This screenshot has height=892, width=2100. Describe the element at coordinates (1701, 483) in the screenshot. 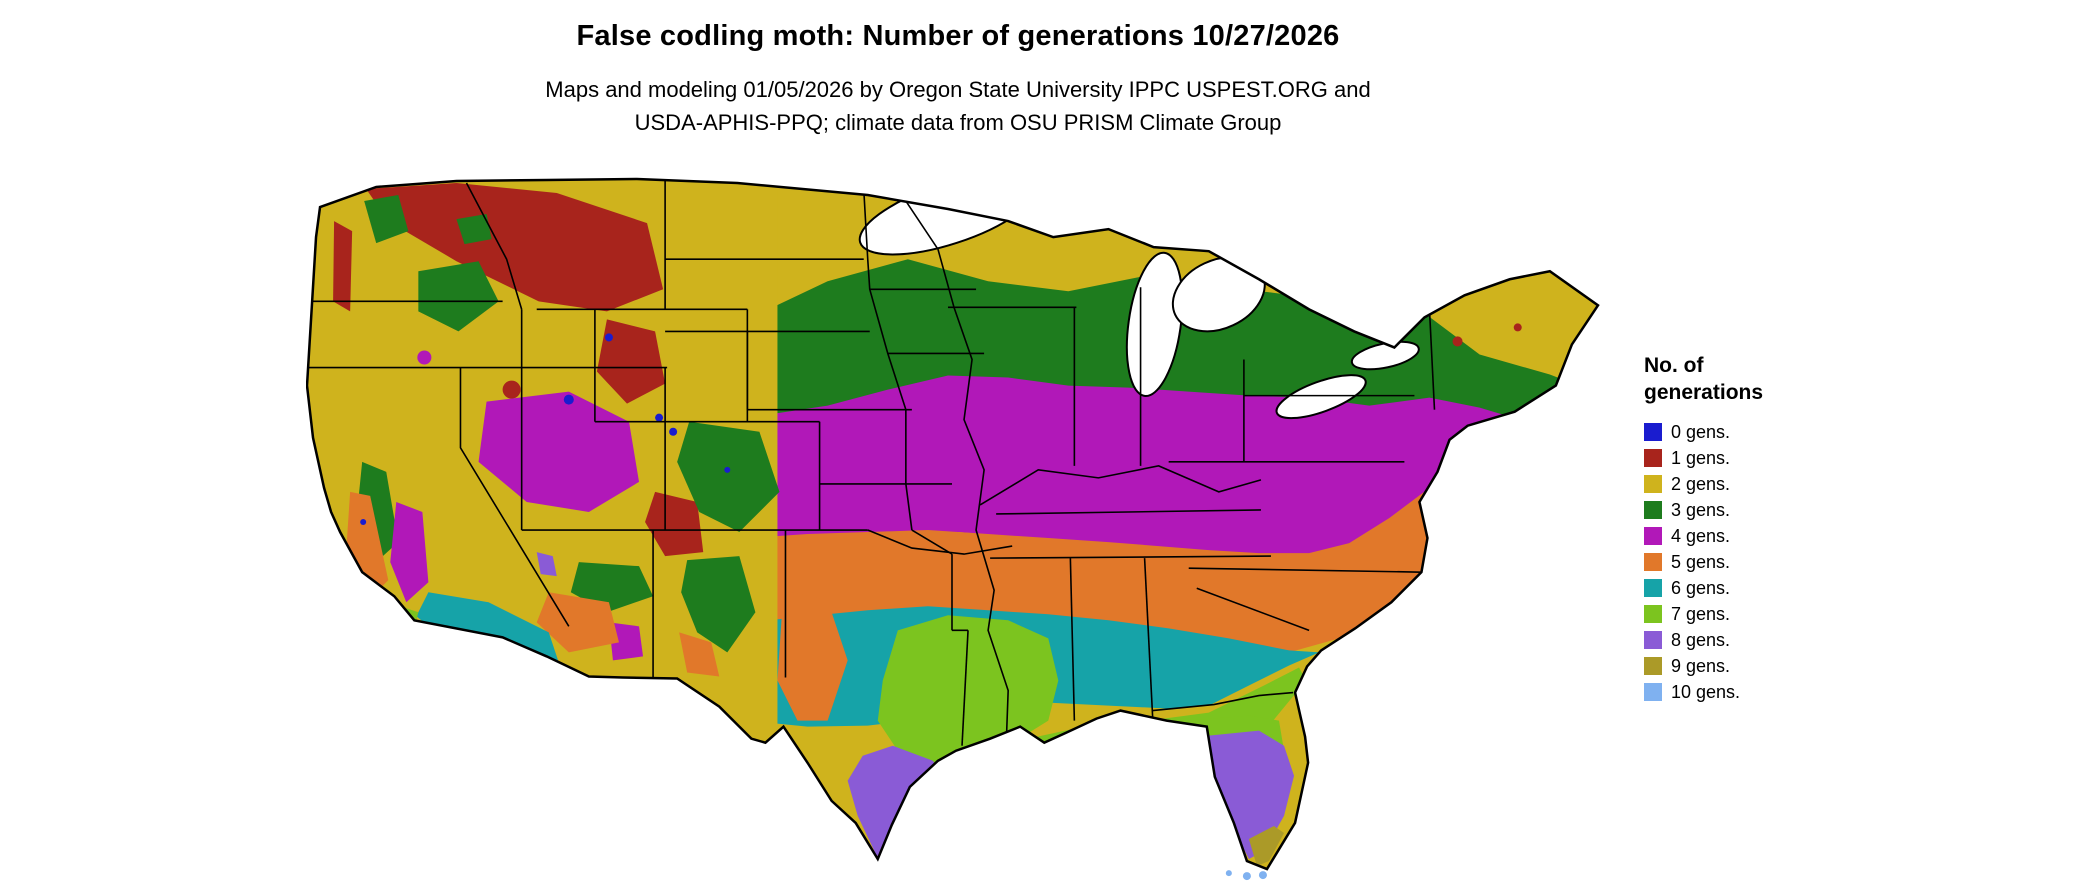

I see `legend-label: 2 gens.` at that location.